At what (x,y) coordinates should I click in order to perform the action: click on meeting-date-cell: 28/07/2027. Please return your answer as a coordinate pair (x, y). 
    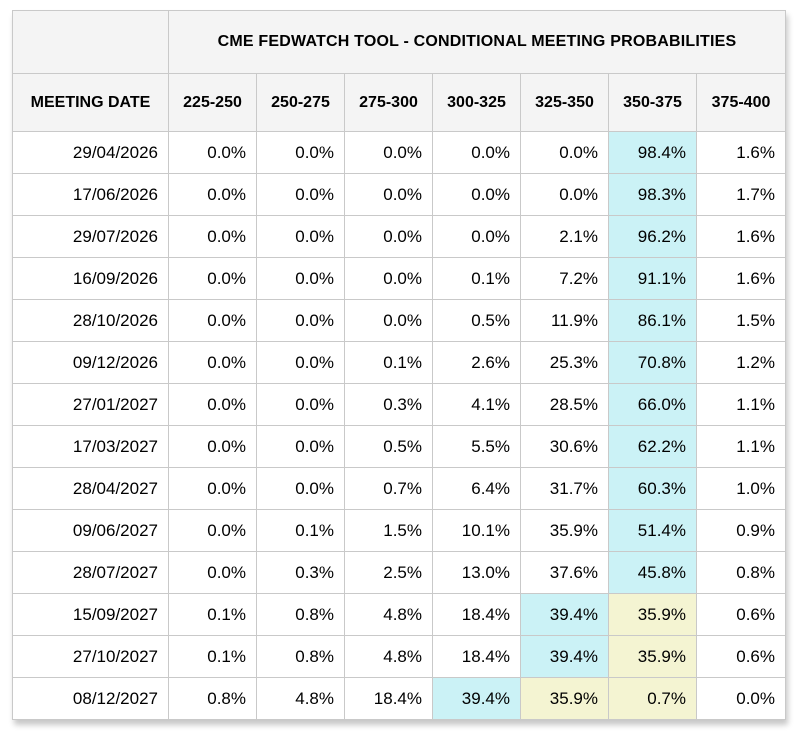
    Looking at the image, I should click on (90, 572).